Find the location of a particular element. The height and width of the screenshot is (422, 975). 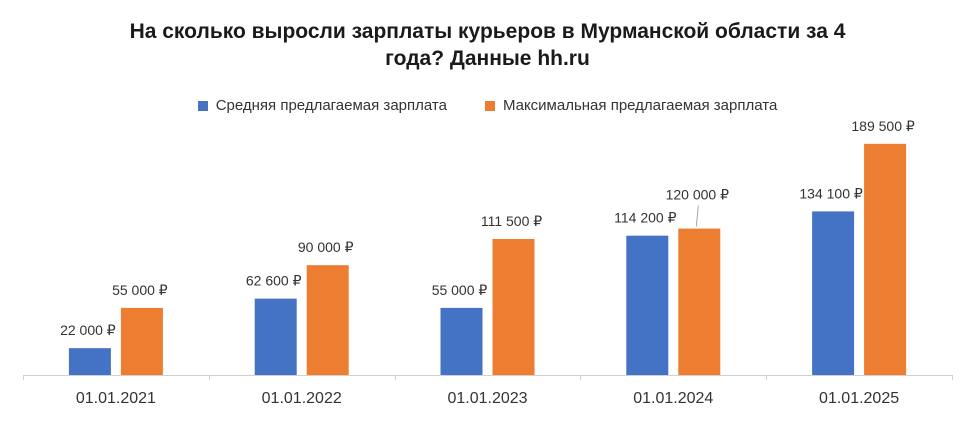

data-label-average: 134 100 ₽ is located at coordinates (830, 193).